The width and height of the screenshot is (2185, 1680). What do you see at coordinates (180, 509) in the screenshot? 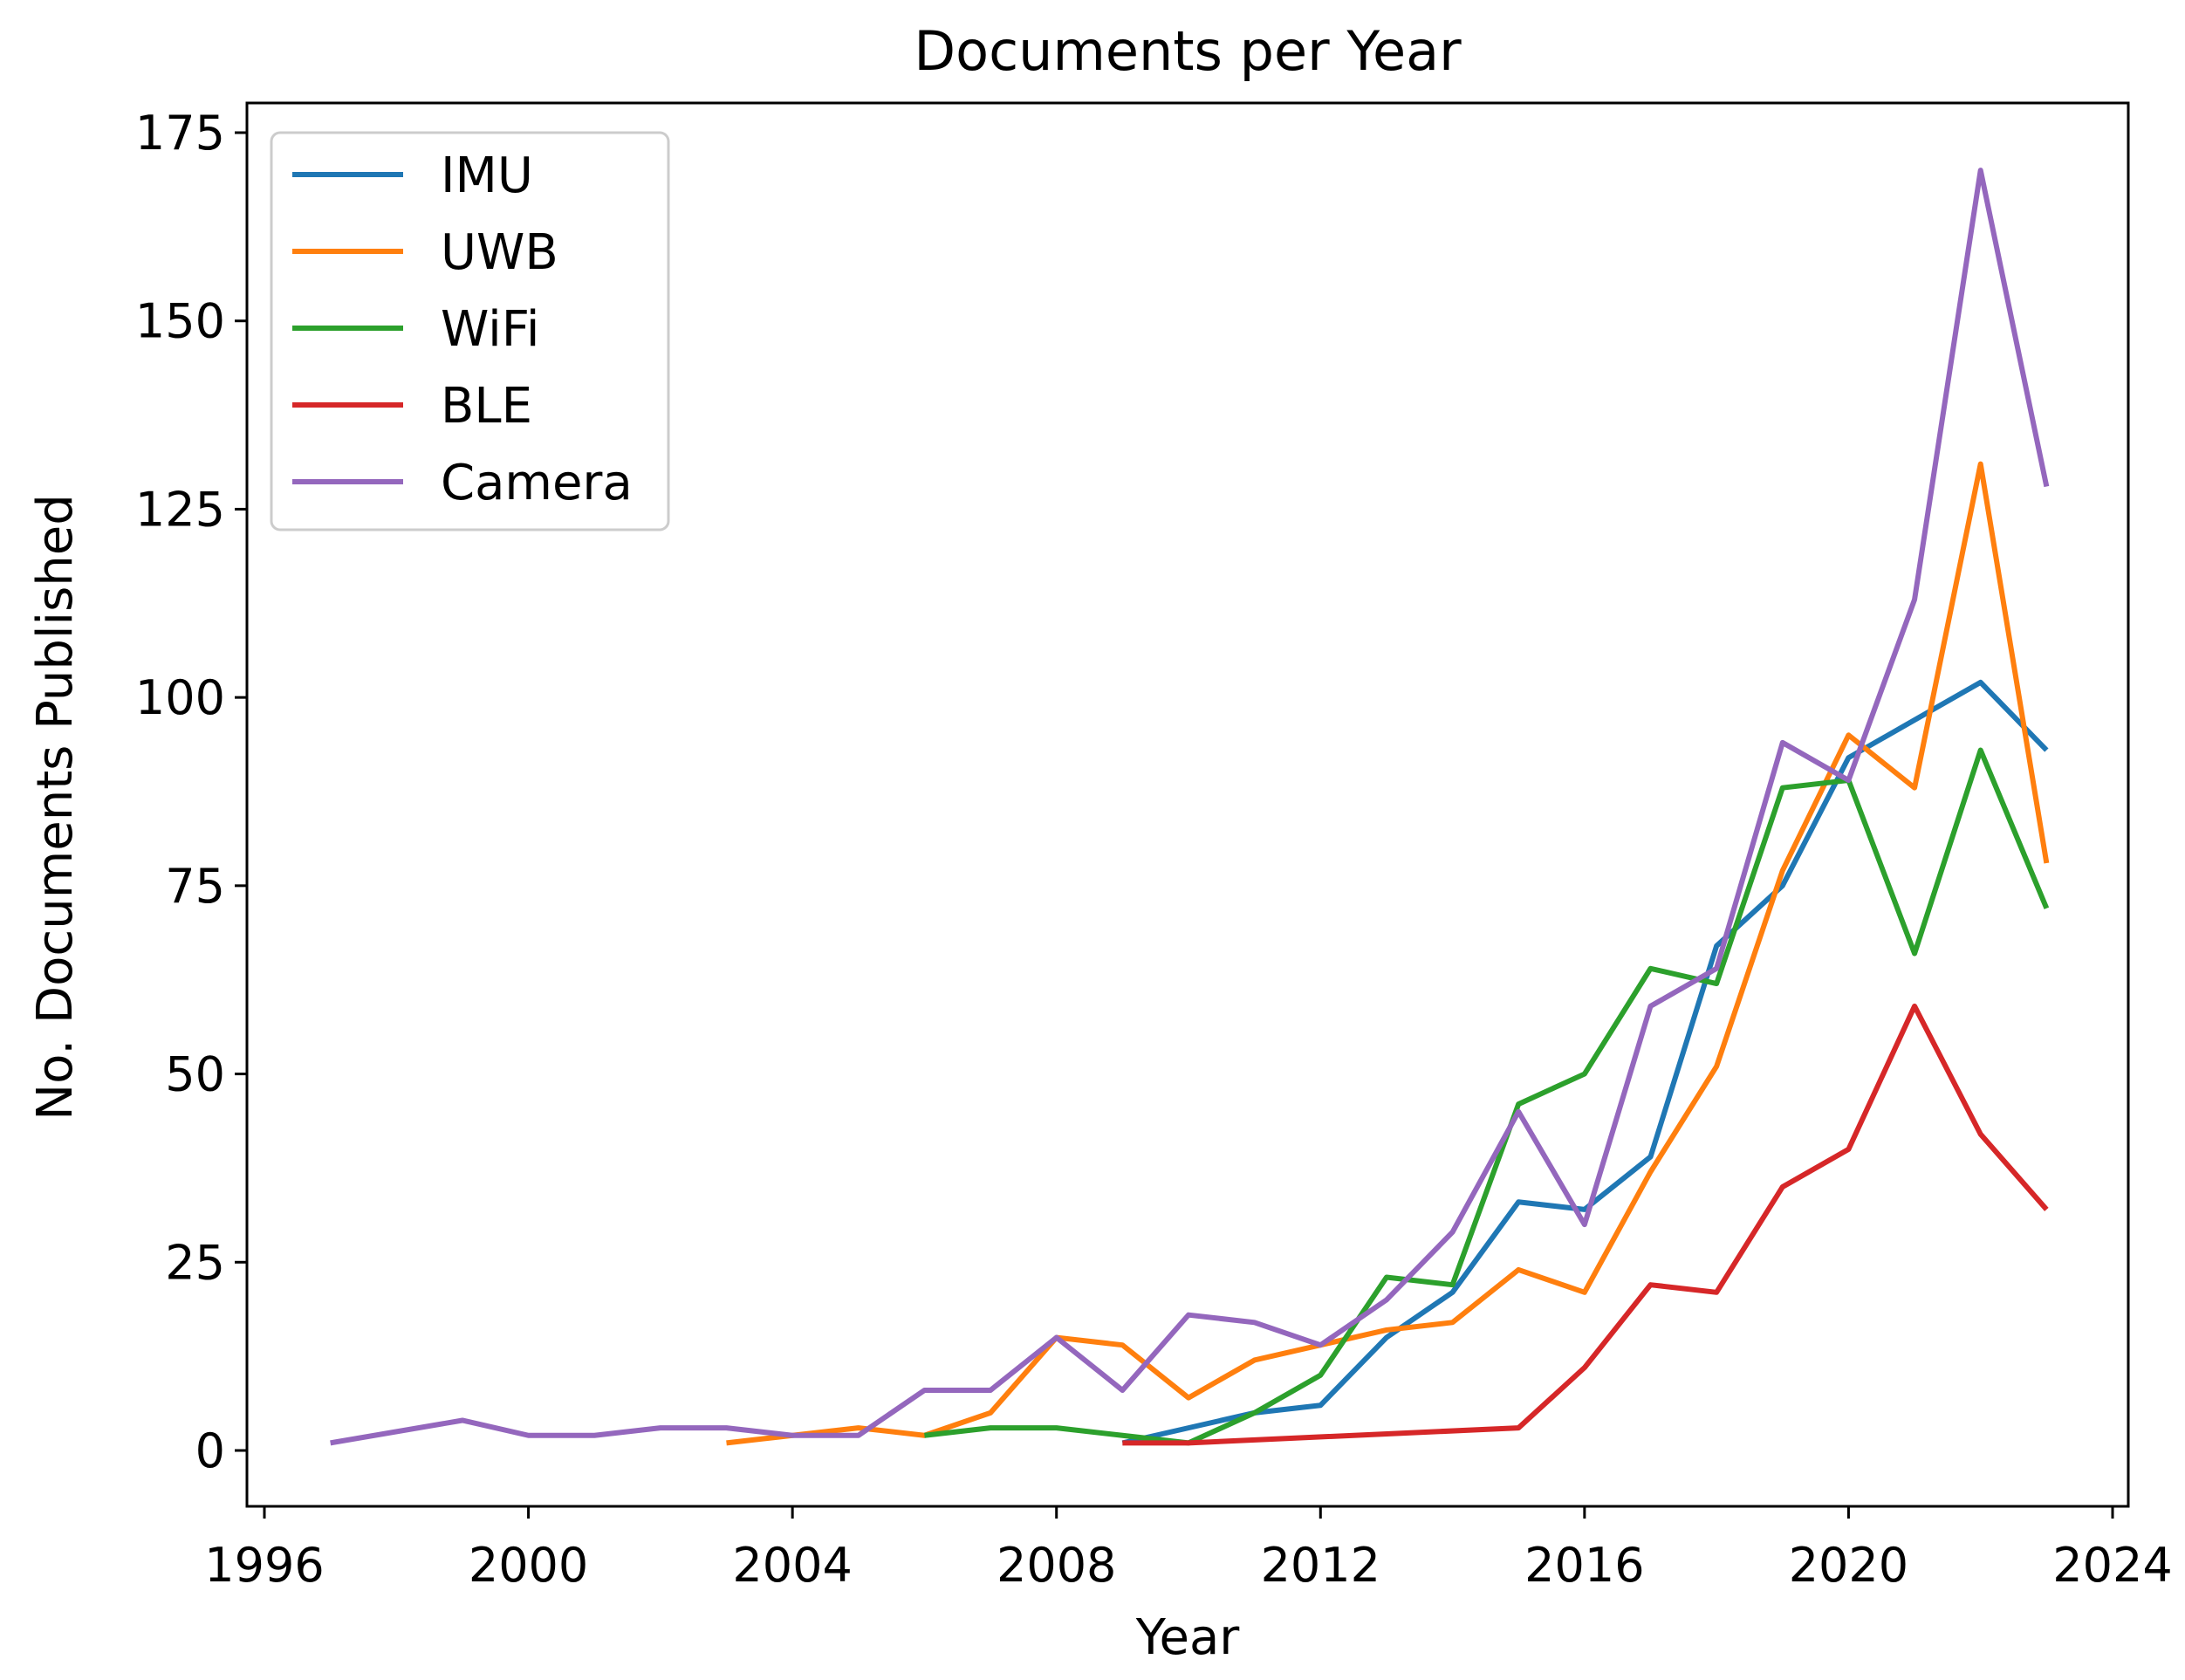
I see `y-tick-label: 125` at bounding box center [180, 509].